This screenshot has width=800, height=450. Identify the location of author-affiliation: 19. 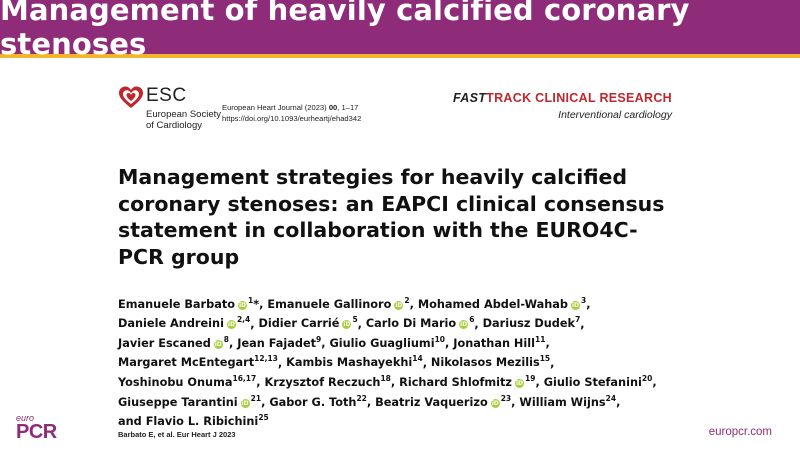
(530, 379).